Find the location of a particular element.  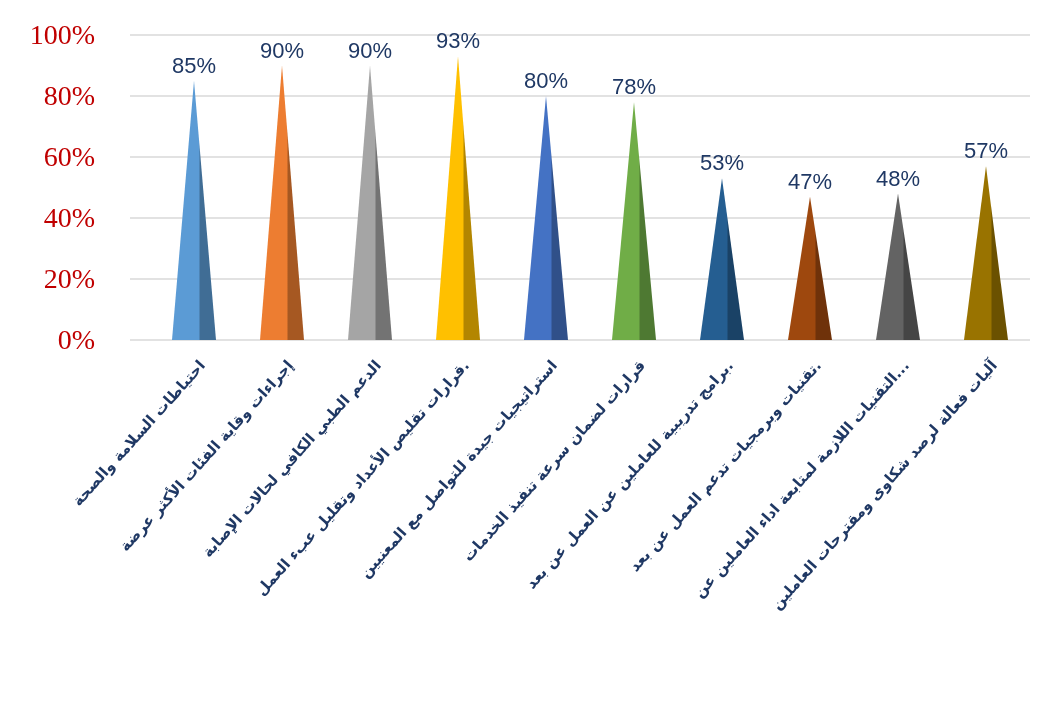

data-label: 53% is located at coordinates (722, 163).